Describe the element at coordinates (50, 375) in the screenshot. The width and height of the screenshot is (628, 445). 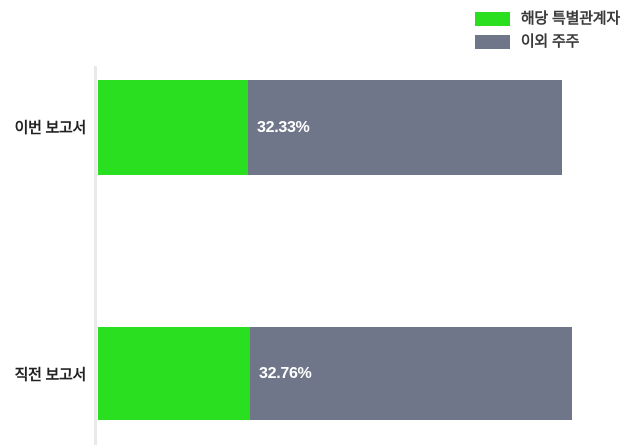
I see `category-label-1: 직전 보고서` at that location.